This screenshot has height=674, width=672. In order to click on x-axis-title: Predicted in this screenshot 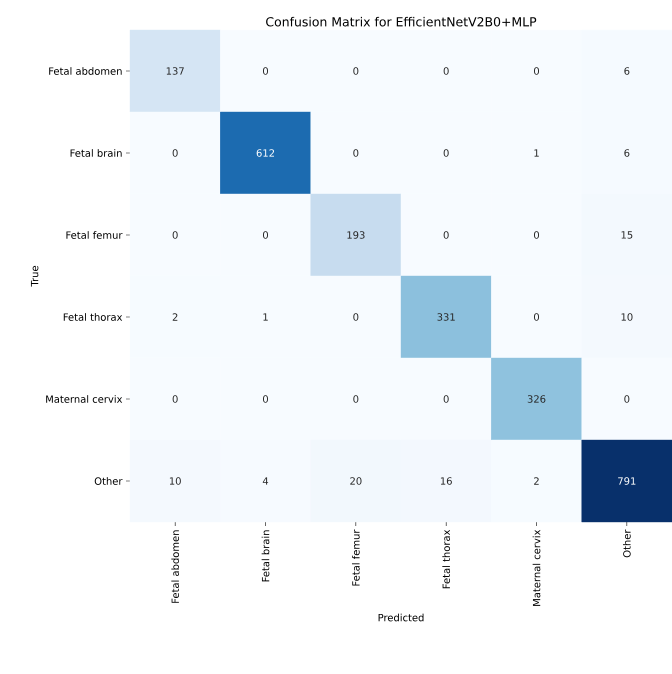, I will do `click(401, 618)`.